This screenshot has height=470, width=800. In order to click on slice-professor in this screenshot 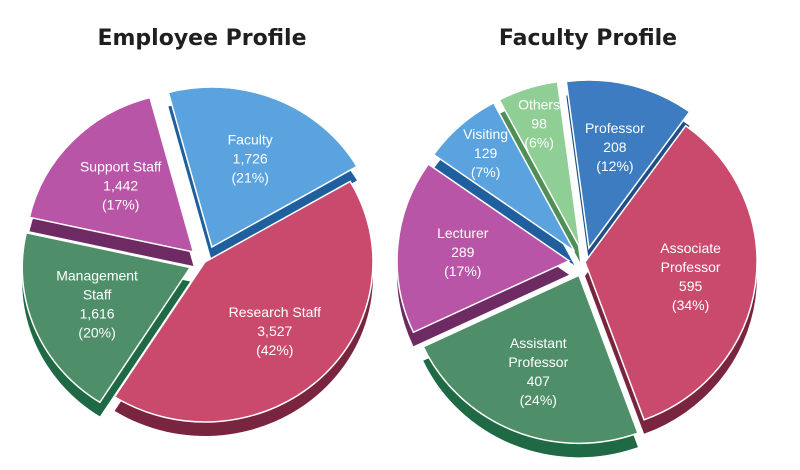, I will do `click(628, 164)`.